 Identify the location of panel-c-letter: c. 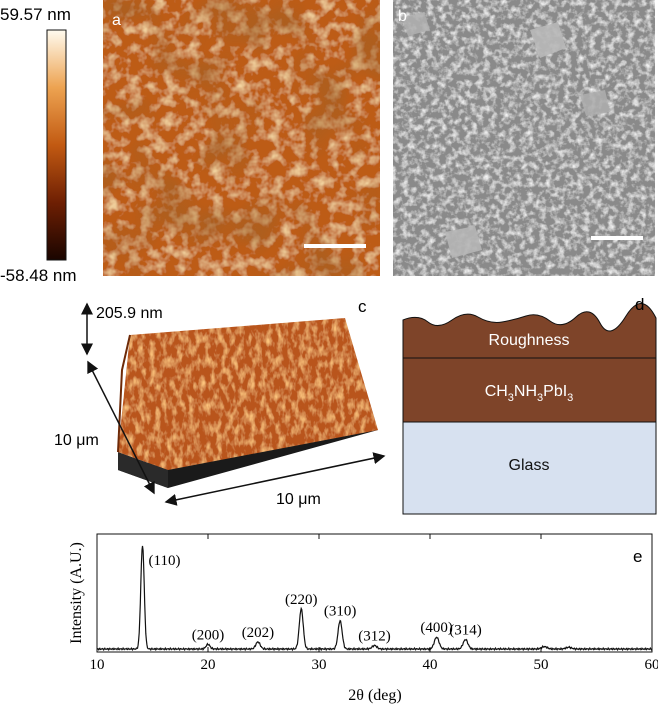
(362, 306).